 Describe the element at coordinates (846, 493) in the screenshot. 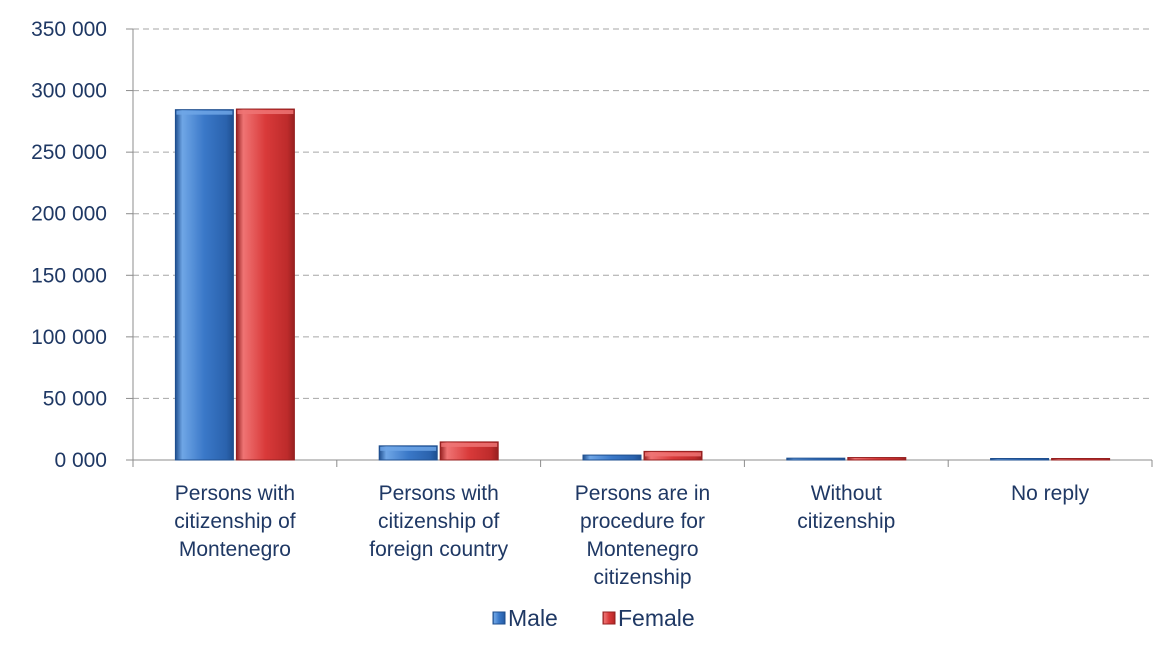

I see `x-category-label-line: Without` at that location.